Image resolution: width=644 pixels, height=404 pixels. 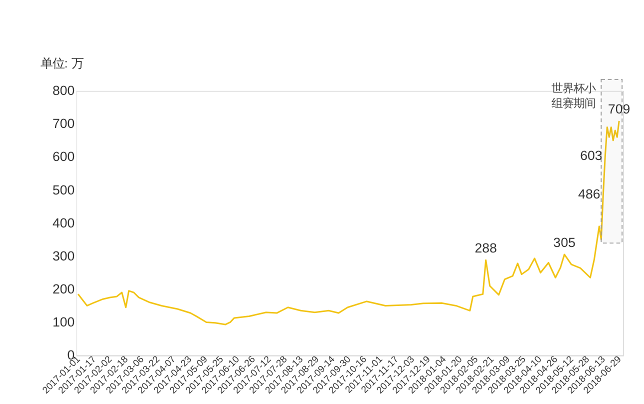 I want to click on y-axis-title: 单位: 万, so click(x=62, y=63).